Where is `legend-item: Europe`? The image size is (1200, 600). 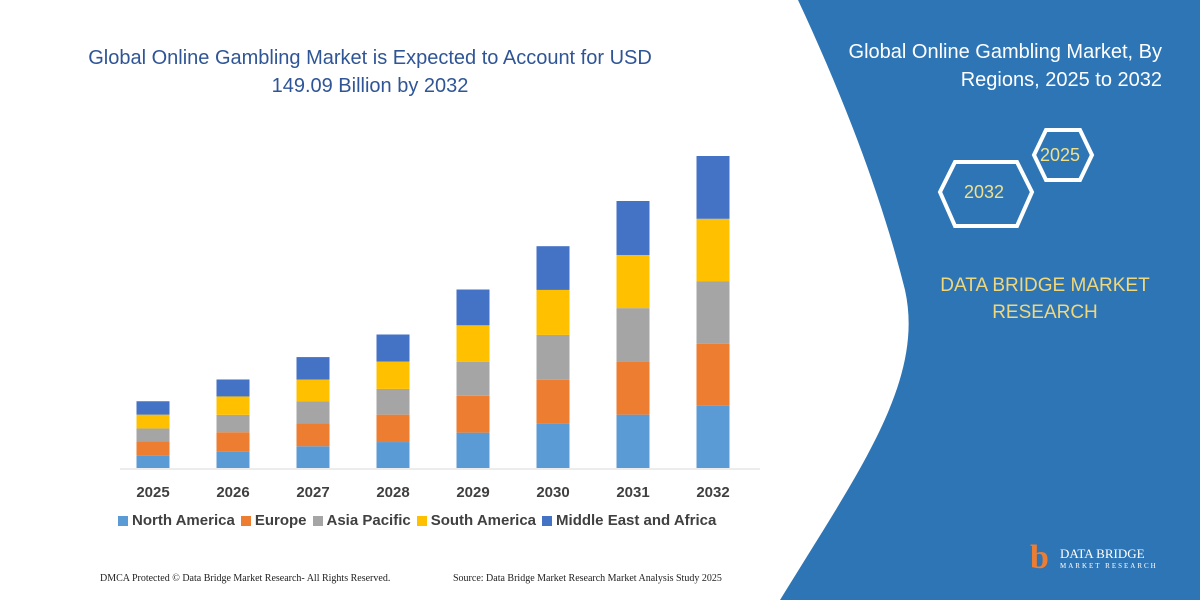
legend-item: Europe is located at coordinates (273, 520).